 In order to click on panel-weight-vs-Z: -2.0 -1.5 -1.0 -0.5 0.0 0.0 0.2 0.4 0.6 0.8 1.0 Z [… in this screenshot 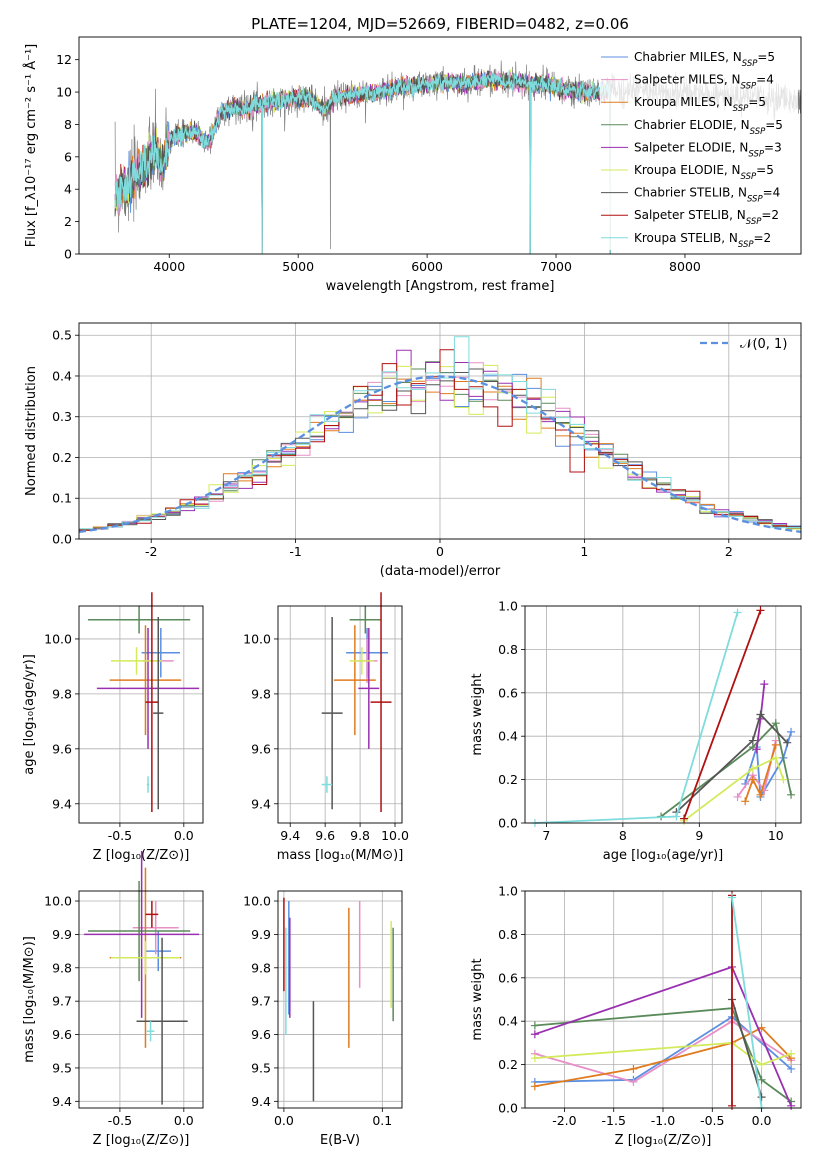, I will do `click(636, 1016)`.